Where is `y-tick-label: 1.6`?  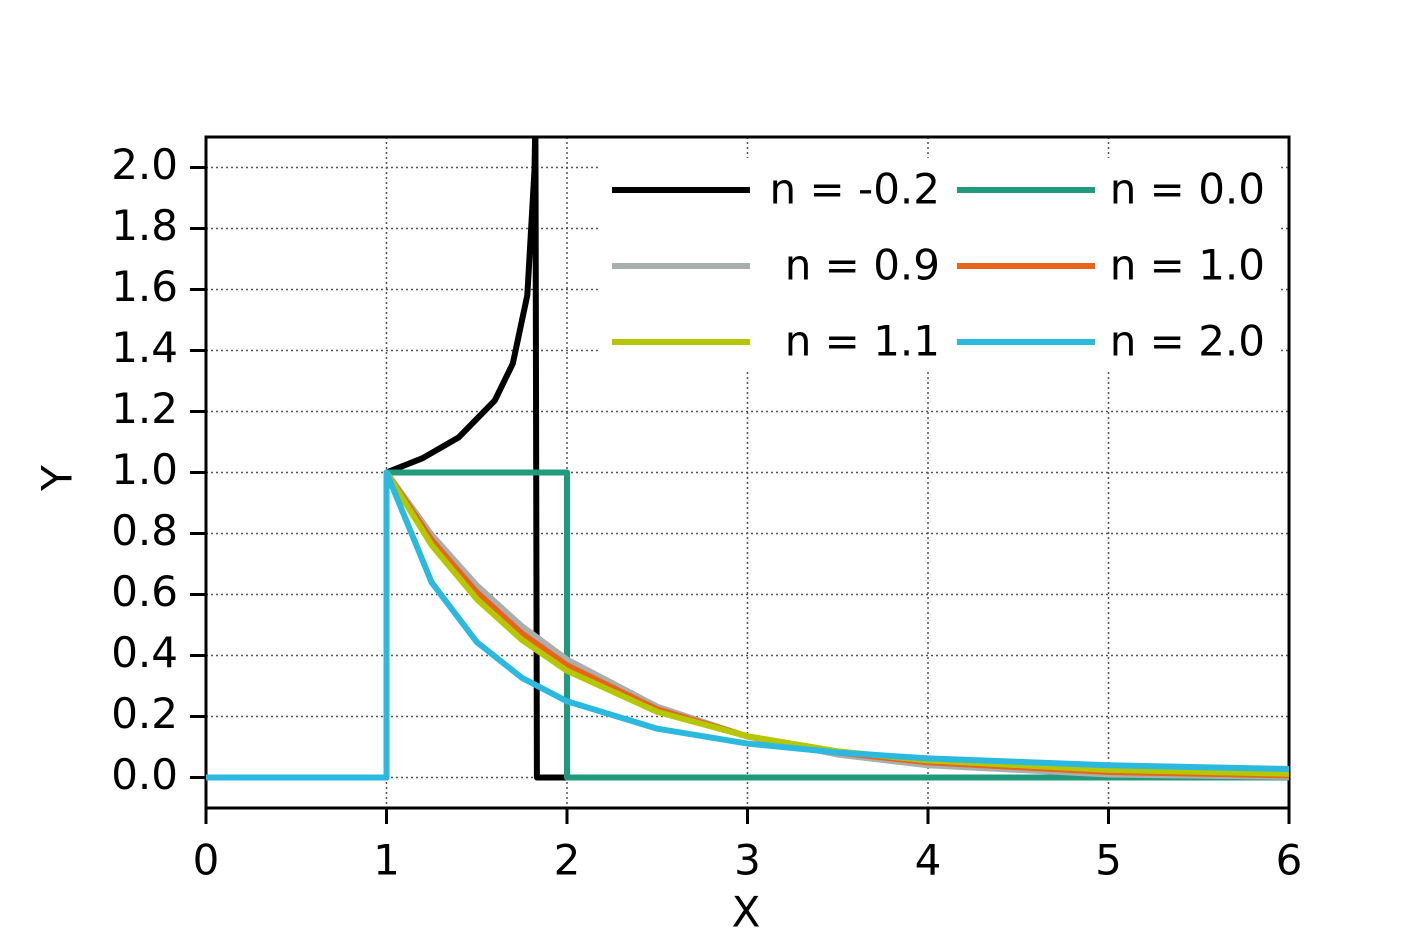
y-tick-label: 1.6 is located at coordinates (144, 286).